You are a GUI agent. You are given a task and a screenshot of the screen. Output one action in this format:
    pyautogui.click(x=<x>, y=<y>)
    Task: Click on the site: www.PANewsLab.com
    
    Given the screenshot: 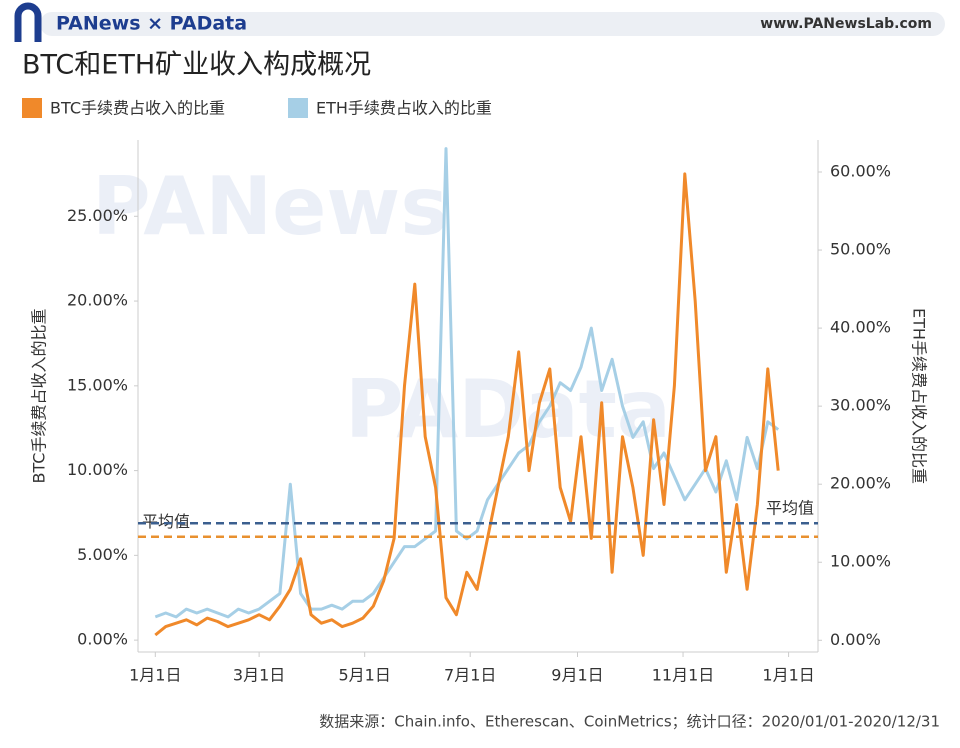 What is the action you would take?
    pyautogui.click(x=846, y=24)
    